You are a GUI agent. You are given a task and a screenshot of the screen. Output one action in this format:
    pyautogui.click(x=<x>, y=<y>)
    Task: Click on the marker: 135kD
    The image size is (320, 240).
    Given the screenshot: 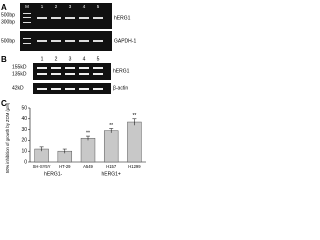 What is the action you would take?
    pyautogui.click(x=19, y=74)
    